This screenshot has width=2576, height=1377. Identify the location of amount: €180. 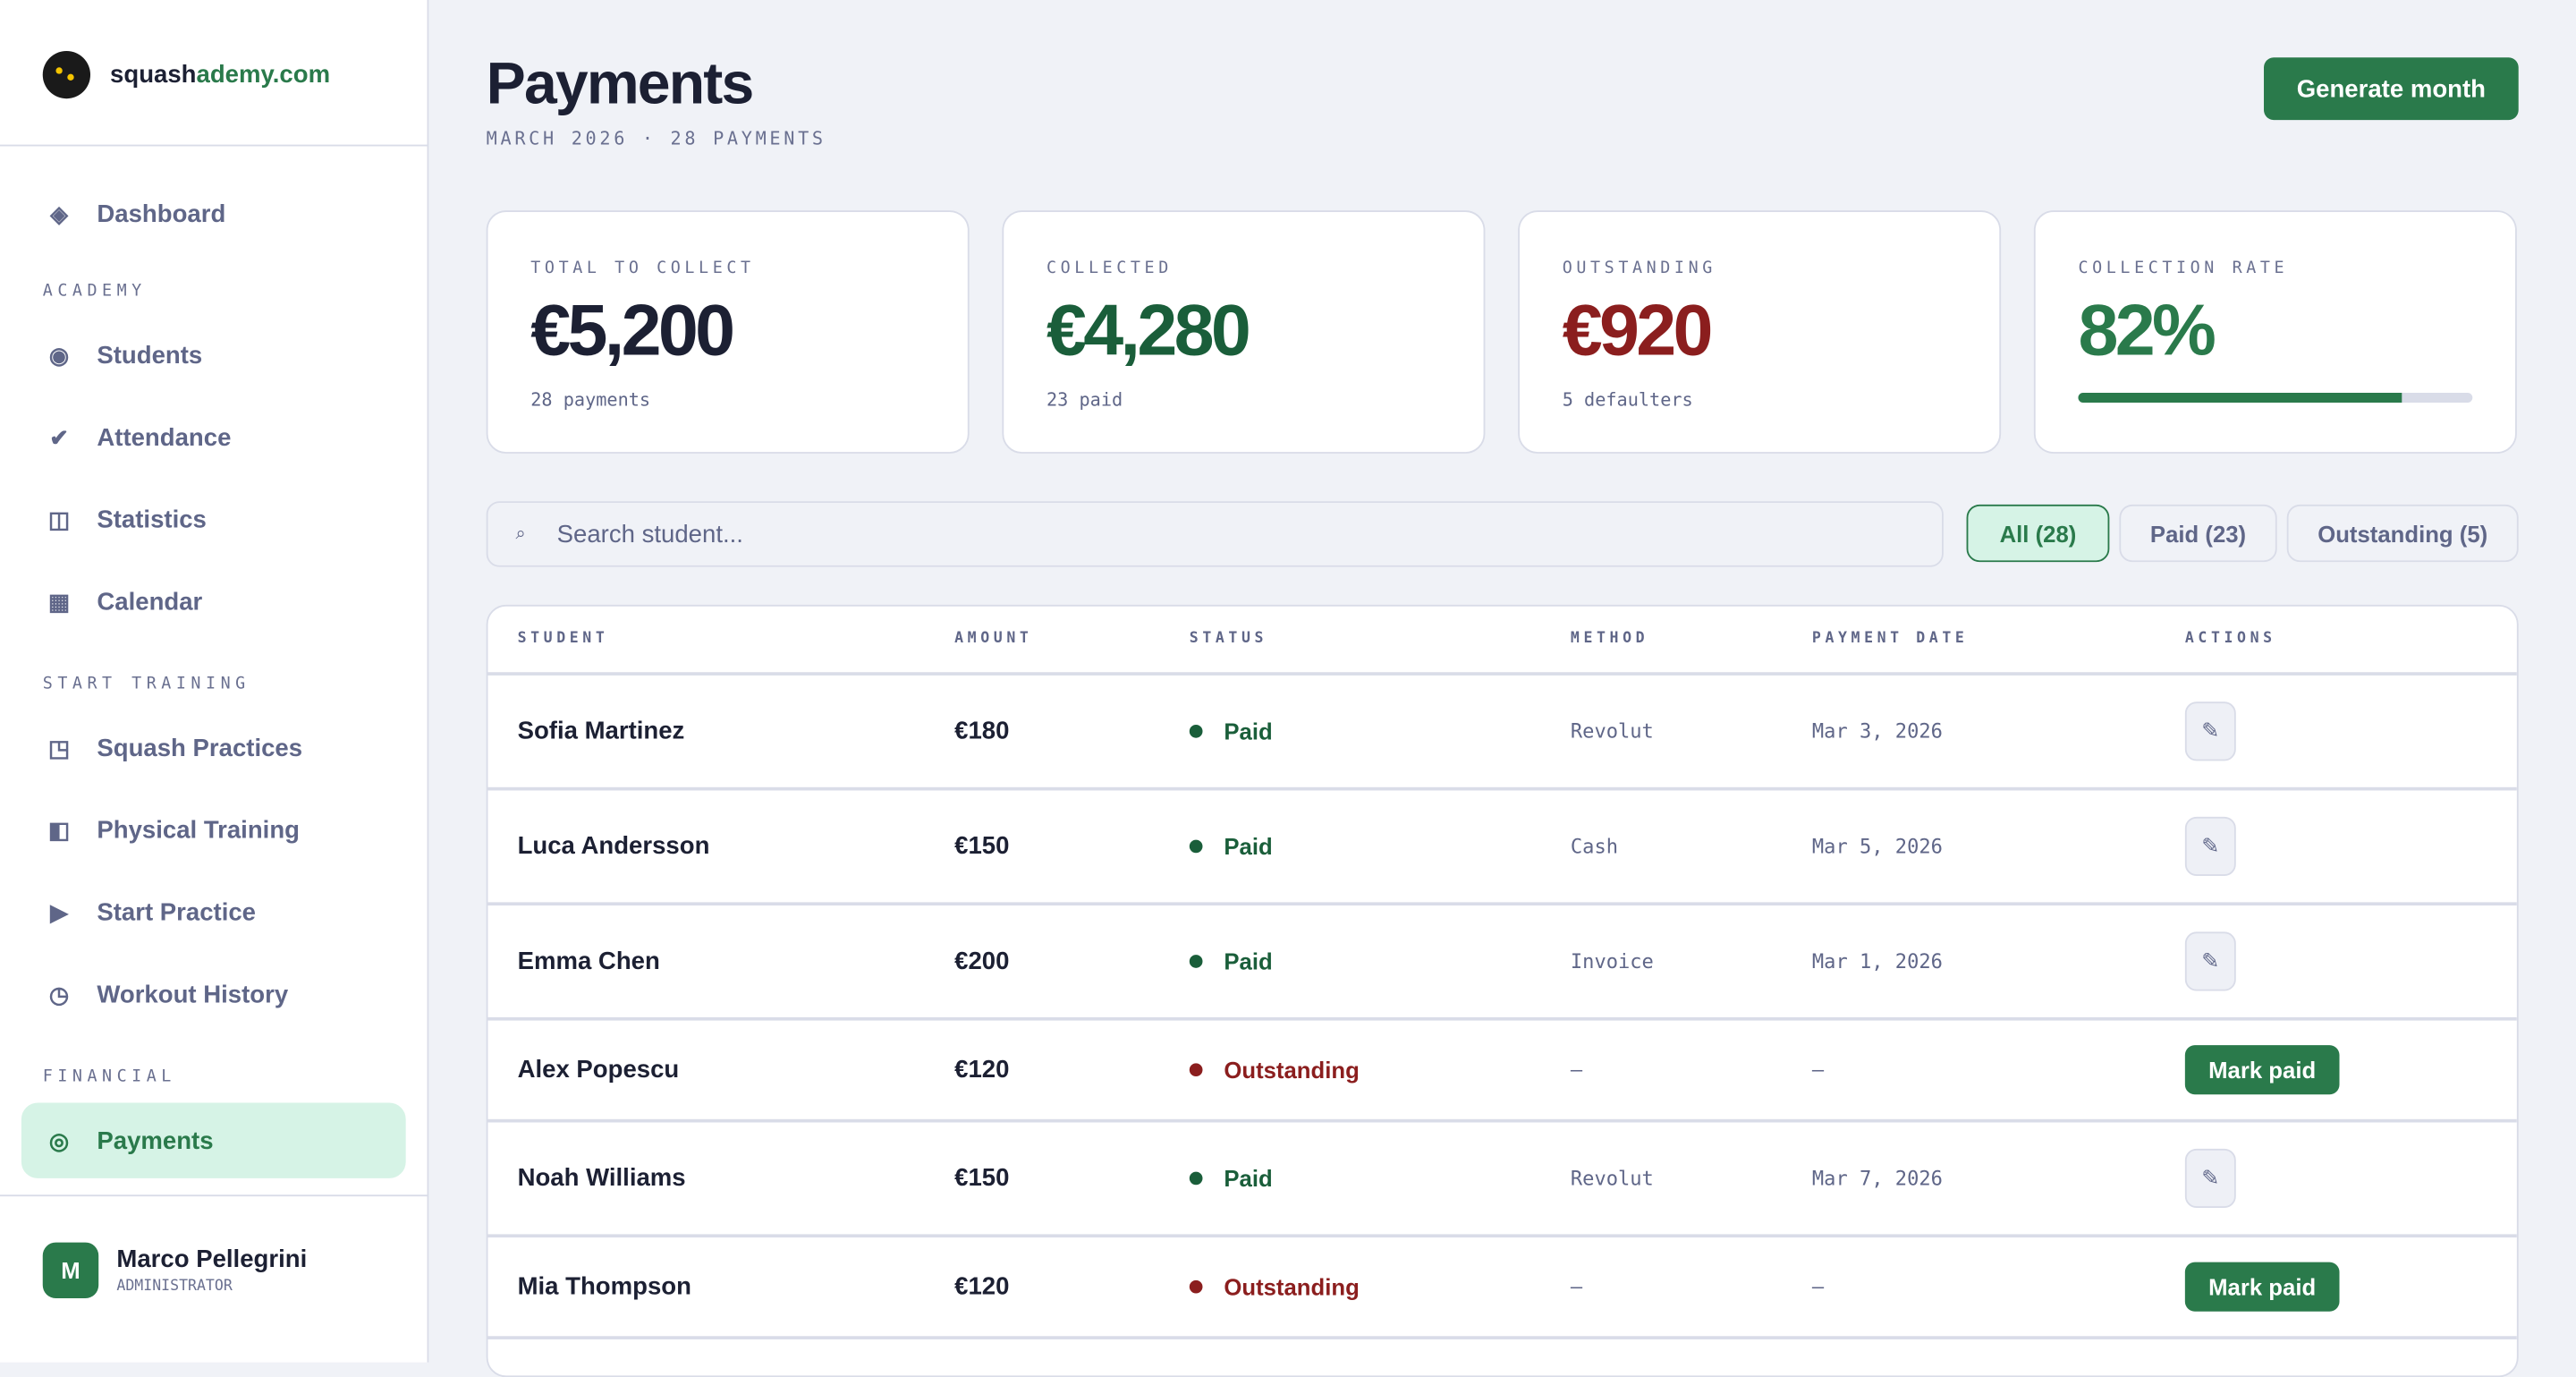
(982, 731).